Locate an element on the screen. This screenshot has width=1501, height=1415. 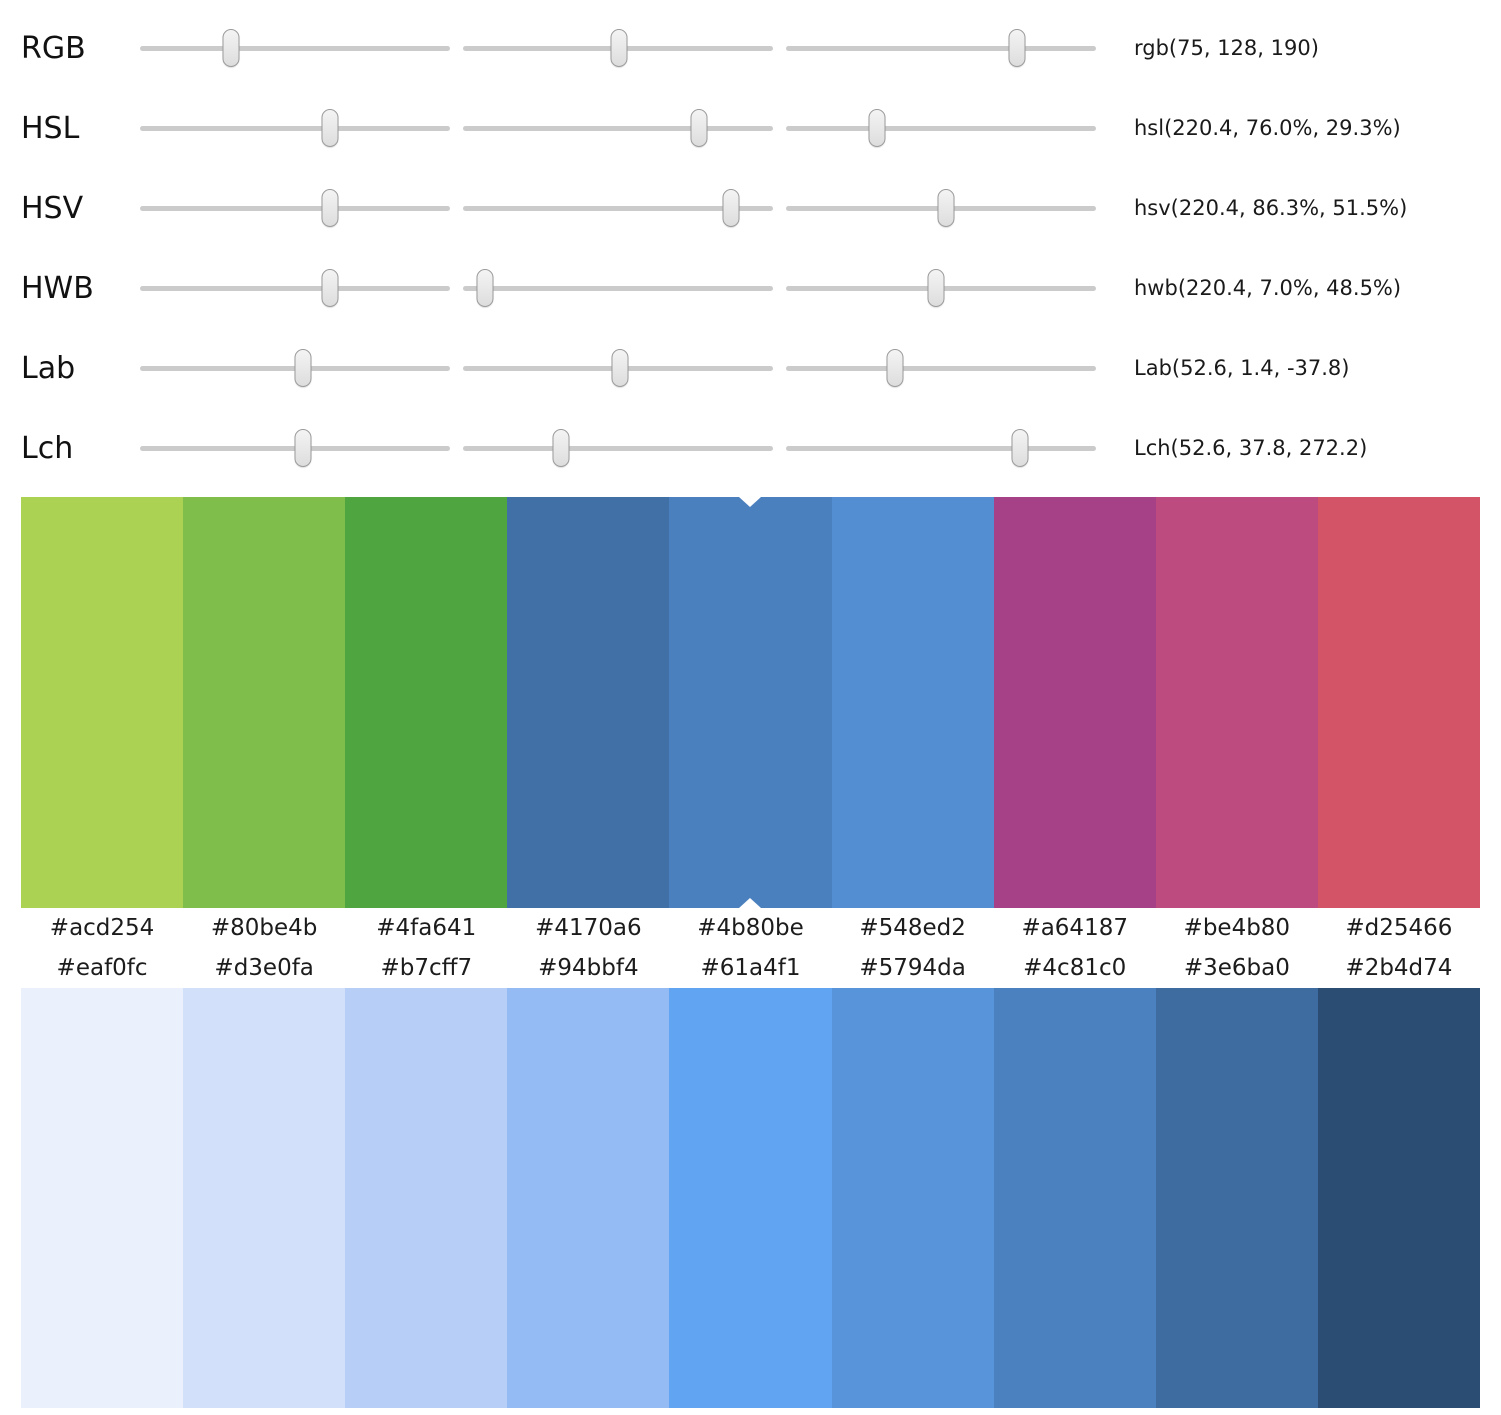
color-value-text: rgb(75, 128, 190) is located at coordinates (1226, 48).